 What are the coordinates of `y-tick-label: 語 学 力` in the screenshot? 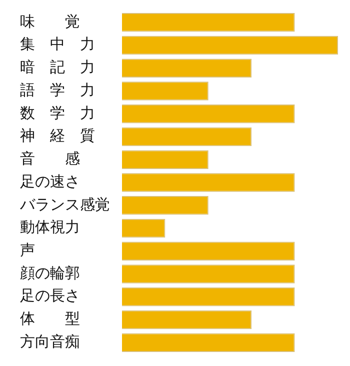 It's located at (57, 89).